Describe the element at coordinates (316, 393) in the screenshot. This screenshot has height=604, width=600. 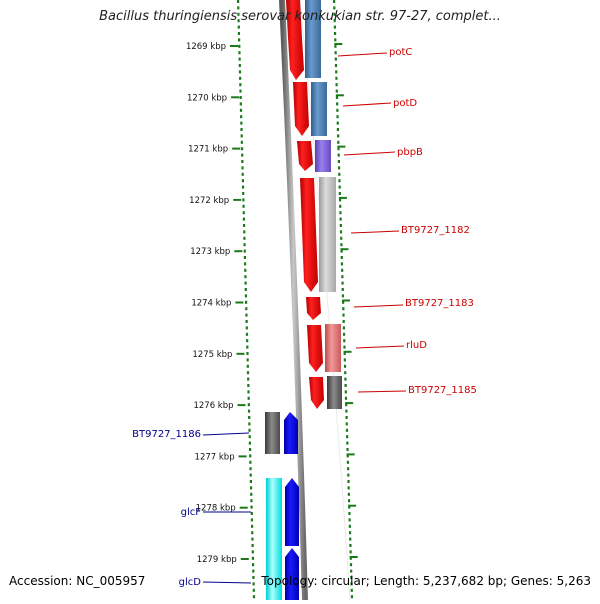
I see `gene-BT9727_1185-arrow` at that location.